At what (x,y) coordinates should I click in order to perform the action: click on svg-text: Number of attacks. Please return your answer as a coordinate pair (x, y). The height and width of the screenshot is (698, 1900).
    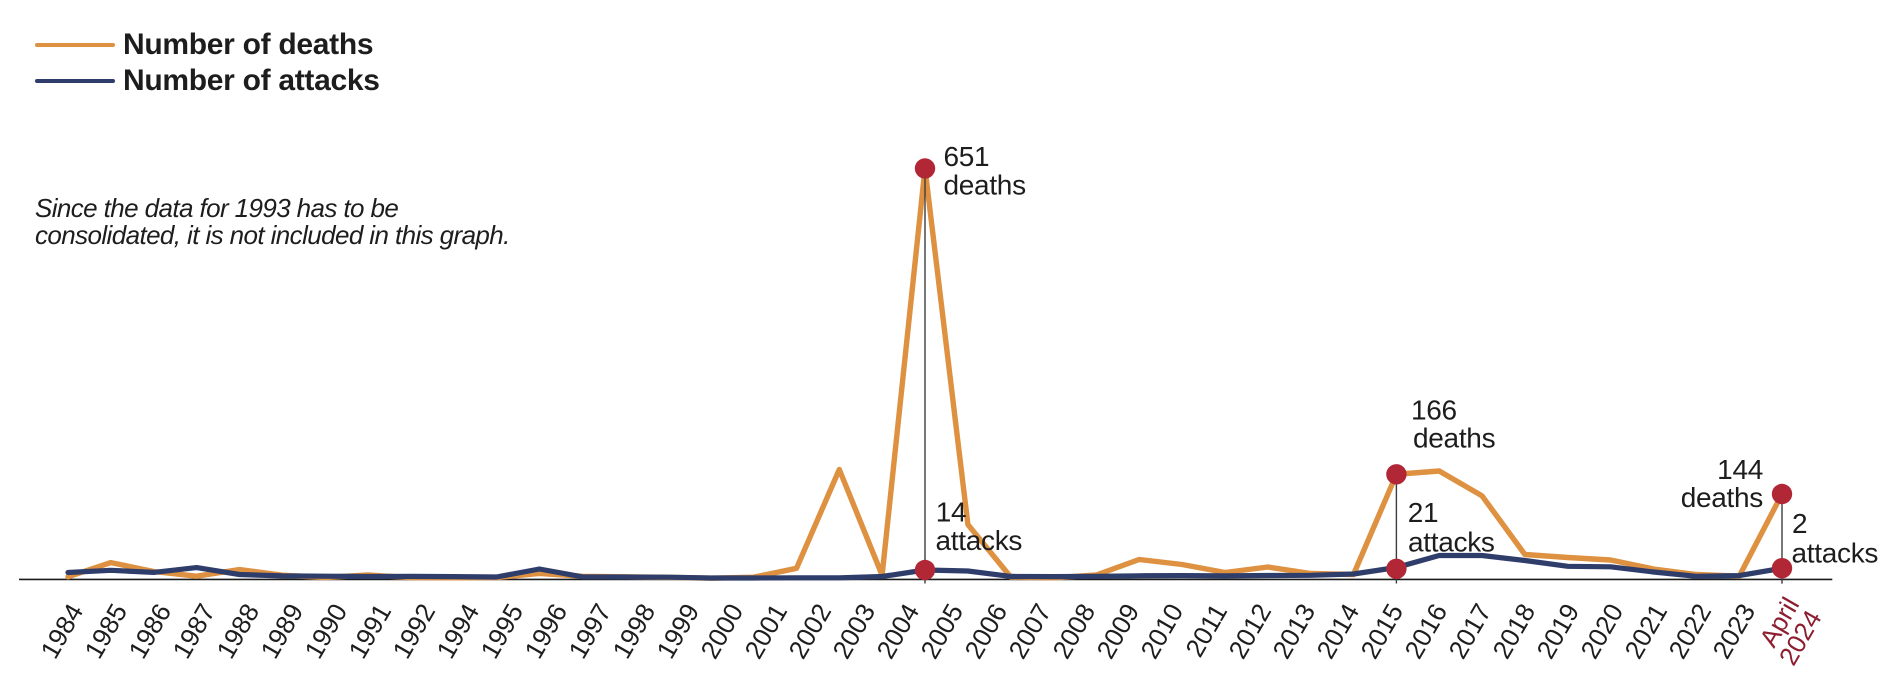
    Looking at the image, I should click on (251, 80).